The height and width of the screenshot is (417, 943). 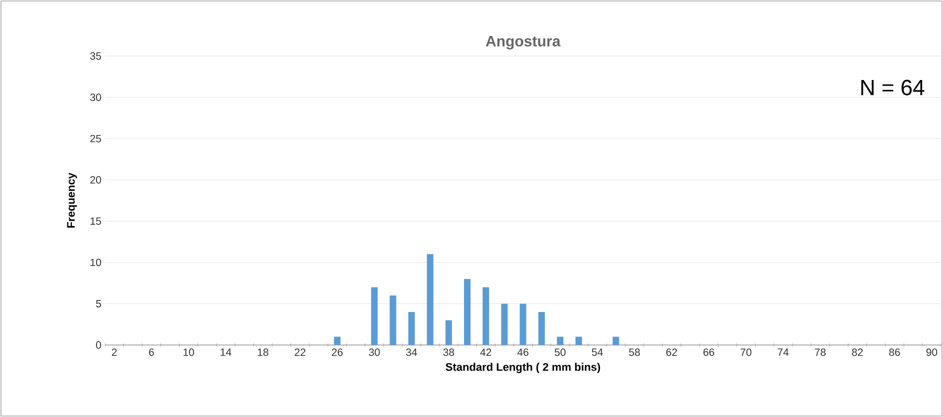 What do you see at coordinates (114, 352) in the screenshot?
I see `x-tick-label: 2` at bounding box center [114, 352].